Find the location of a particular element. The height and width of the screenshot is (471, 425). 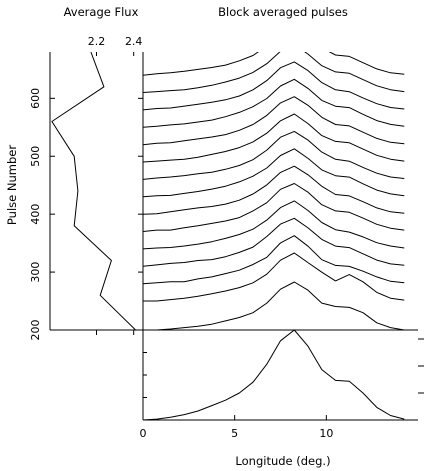

x-tick-label: 5 is located at coordinates (234, 433).